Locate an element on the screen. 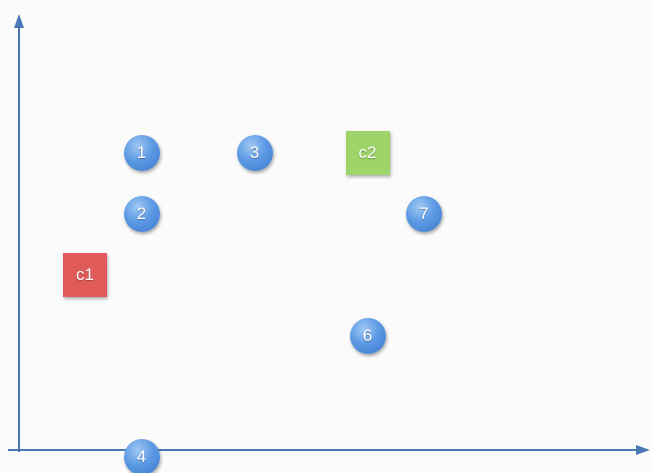 The image size is (652, 473). point-6: 6 is located at coordinates (367, 335).